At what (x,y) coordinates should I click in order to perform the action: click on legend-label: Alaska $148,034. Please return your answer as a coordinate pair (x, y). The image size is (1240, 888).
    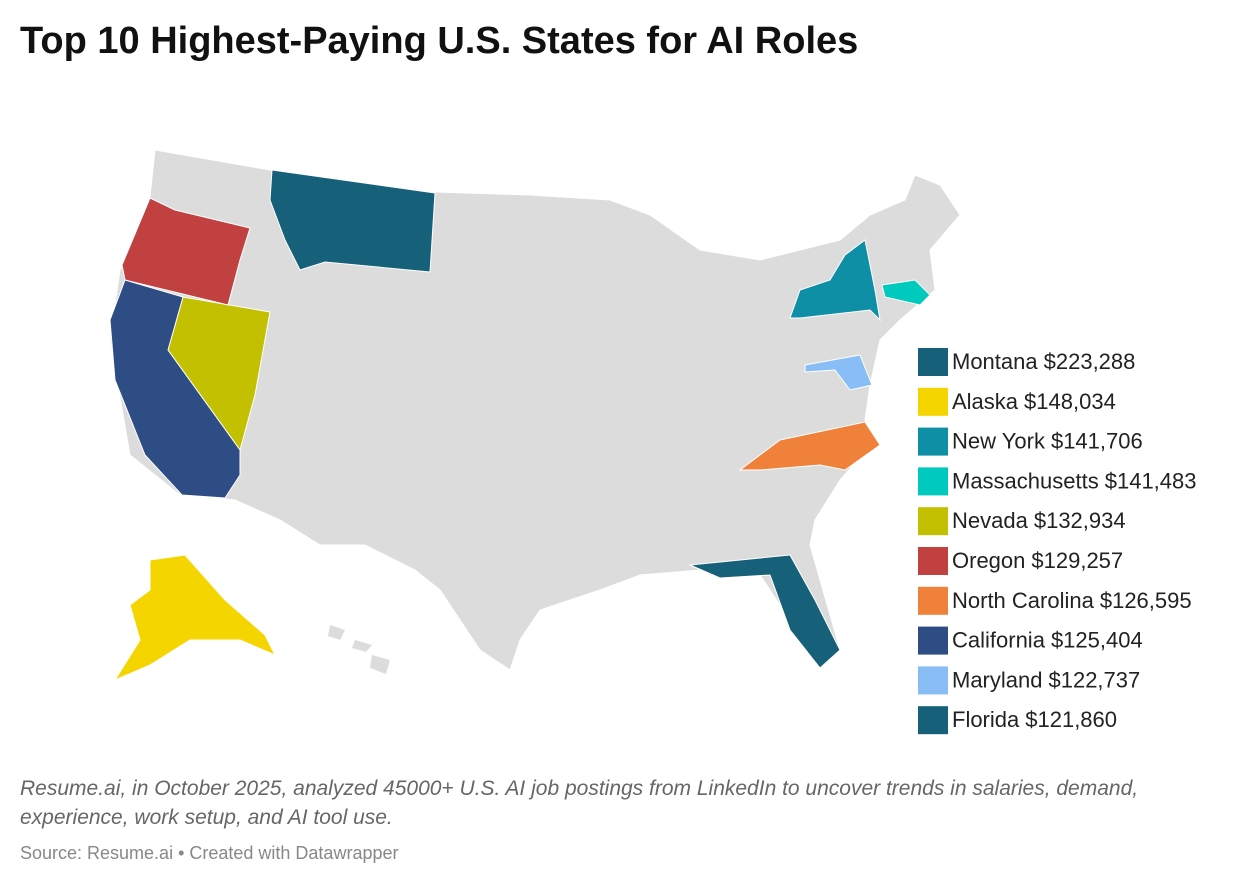
    Looking at the image, I should click on (1034, 401).